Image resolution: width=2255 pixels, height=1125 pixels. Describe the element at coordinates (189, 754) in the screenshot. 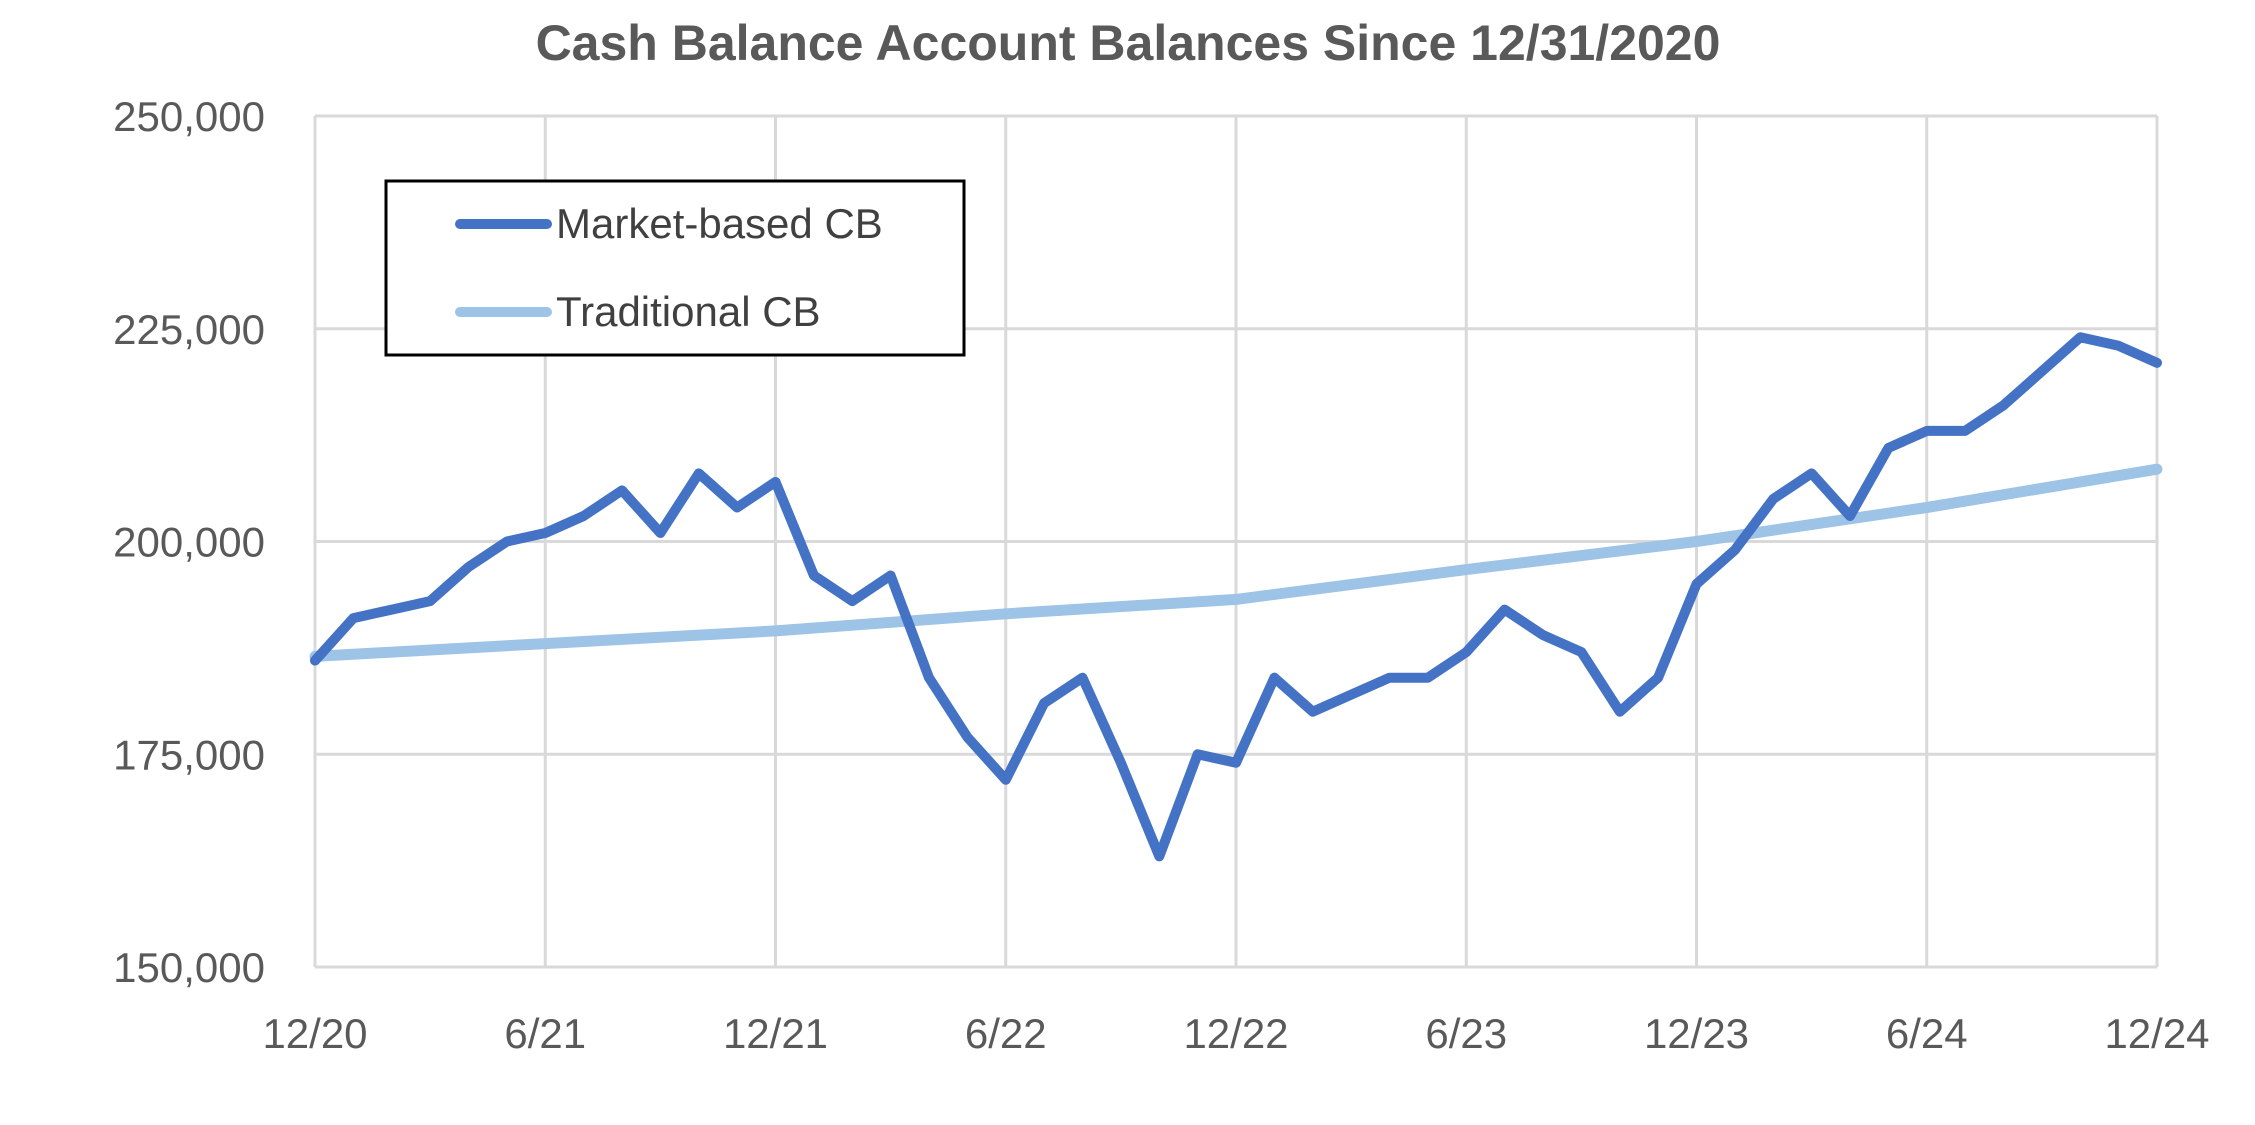

I see `y-tick-label: 175,000` at that location.